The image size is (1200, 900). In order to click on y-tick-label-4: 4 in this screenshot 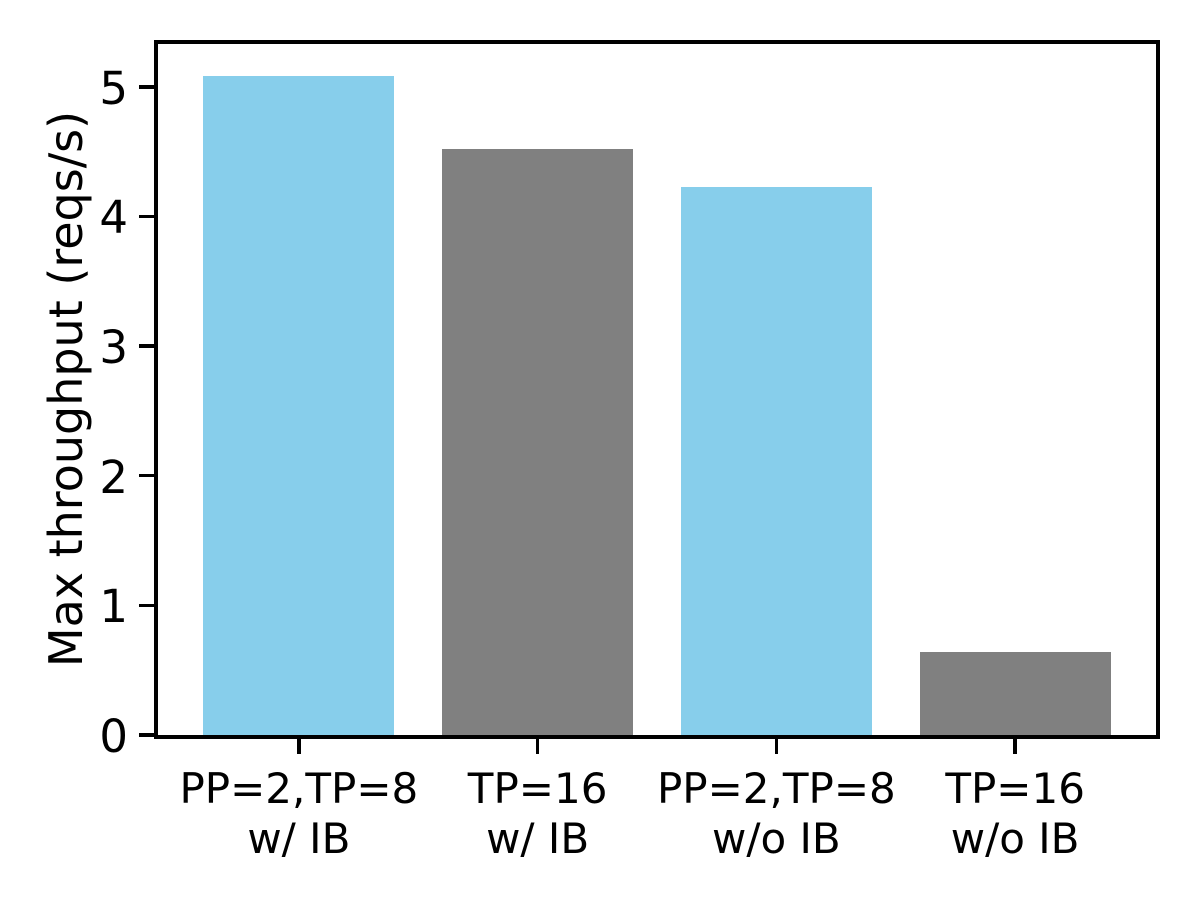, I will do `click(113, 218)`.